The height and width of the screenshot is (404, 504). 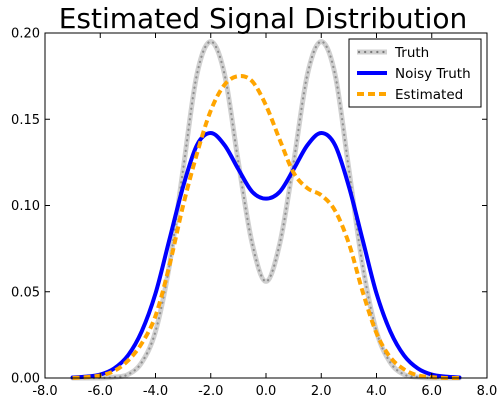 I want to click on y-tick-label: 0.05, so click(x=25, y=292).